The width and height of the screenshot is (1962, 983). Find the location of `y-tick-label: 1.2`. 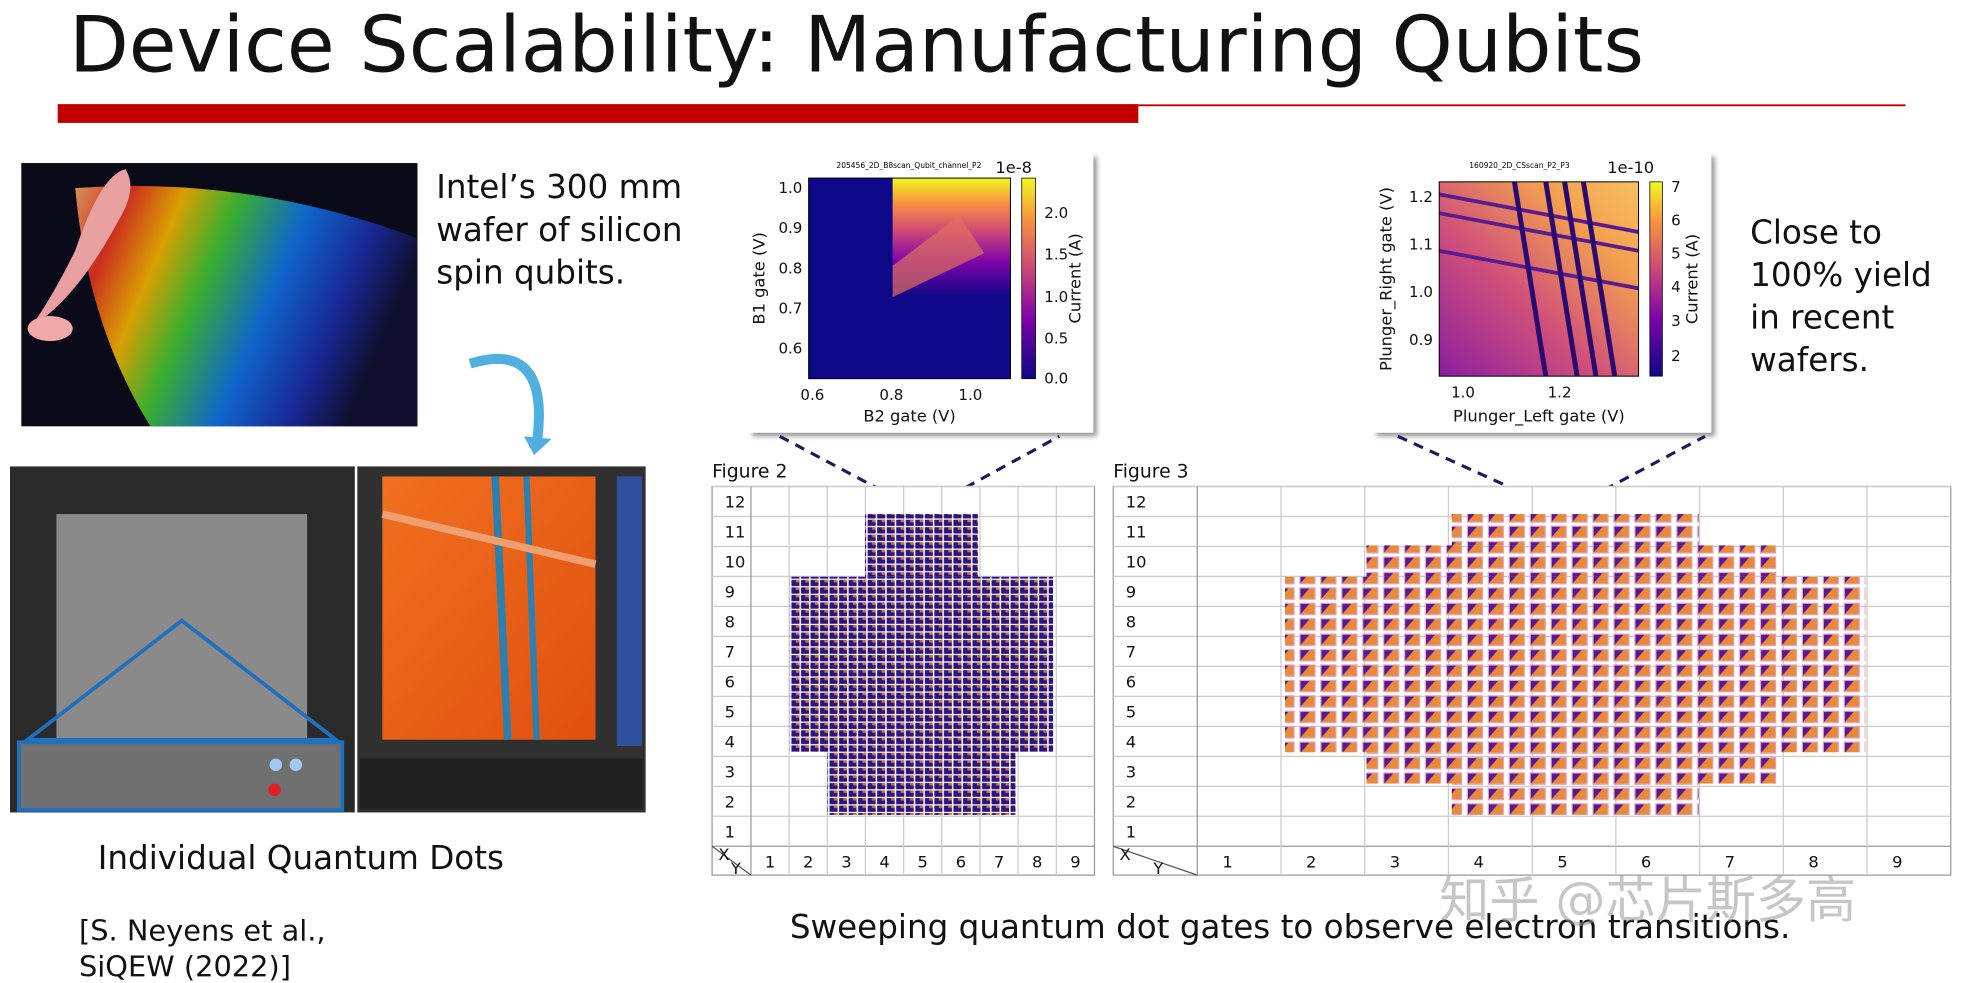

y-tick-label: 1.2 is located at coordinates (1421, 197).